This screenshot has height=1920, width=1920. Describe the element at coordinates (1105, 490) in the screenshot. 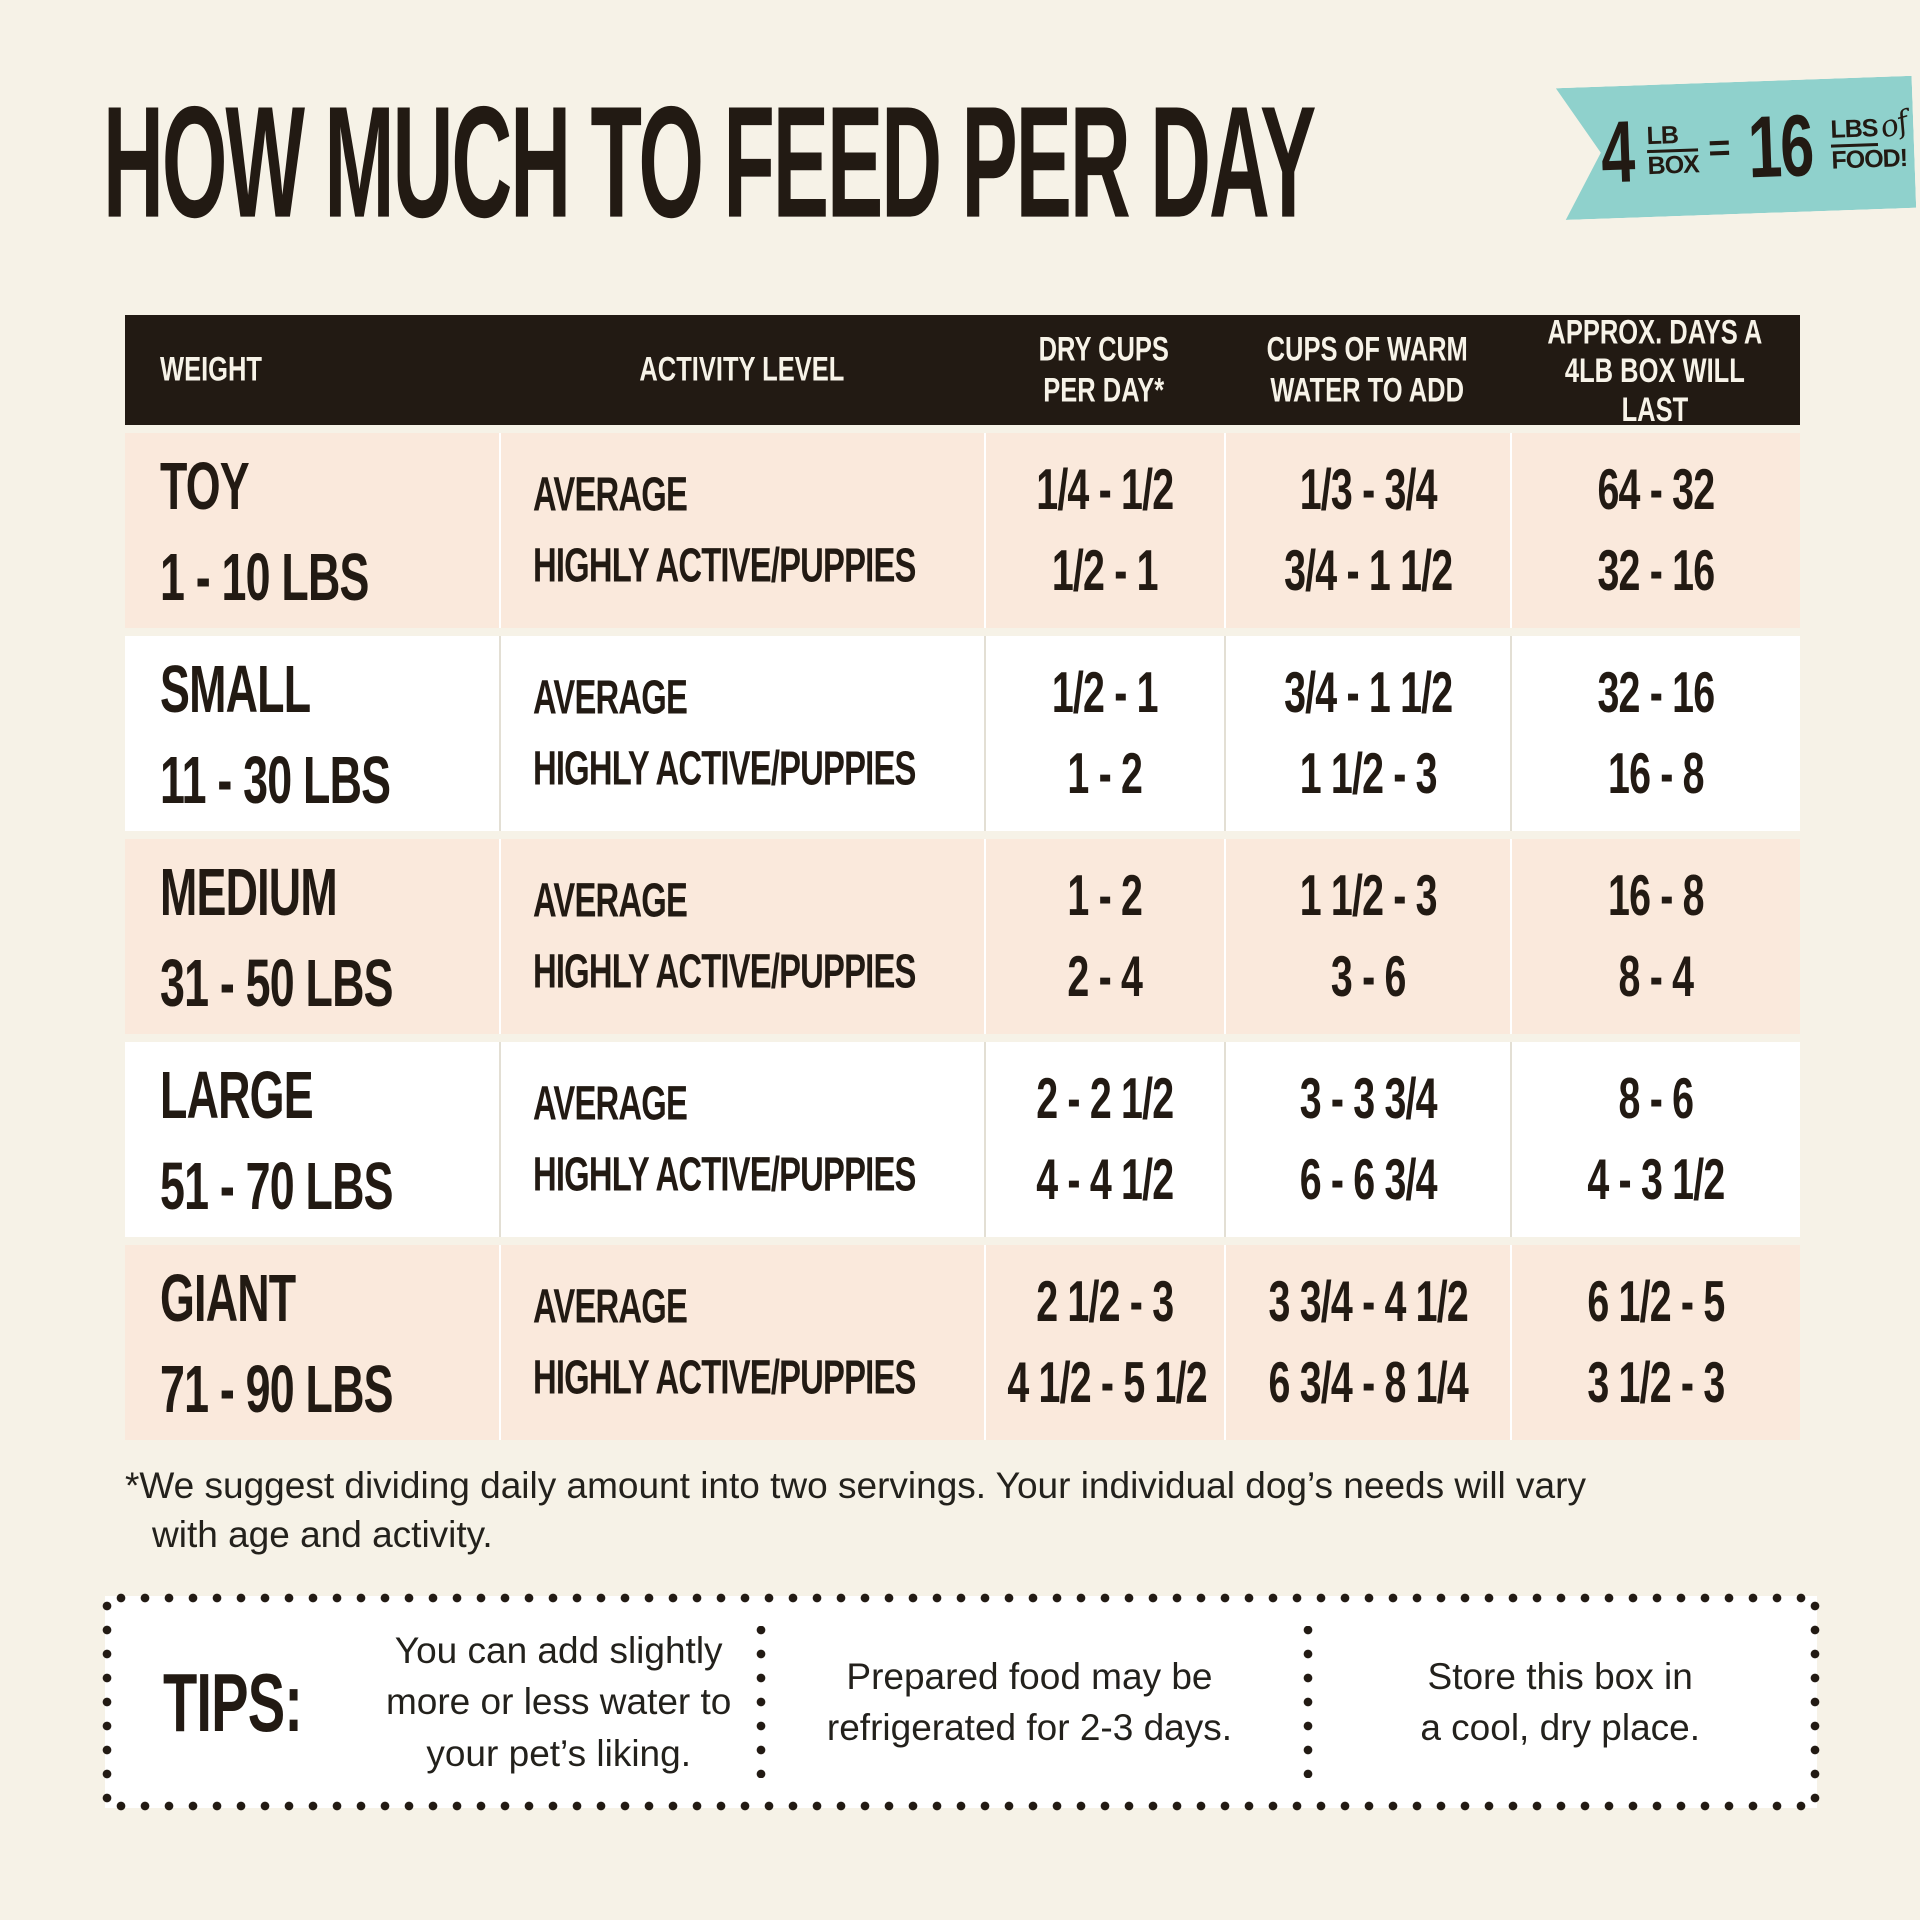

I see `dry-cups-average: 1/4 - 1/2` at that location.